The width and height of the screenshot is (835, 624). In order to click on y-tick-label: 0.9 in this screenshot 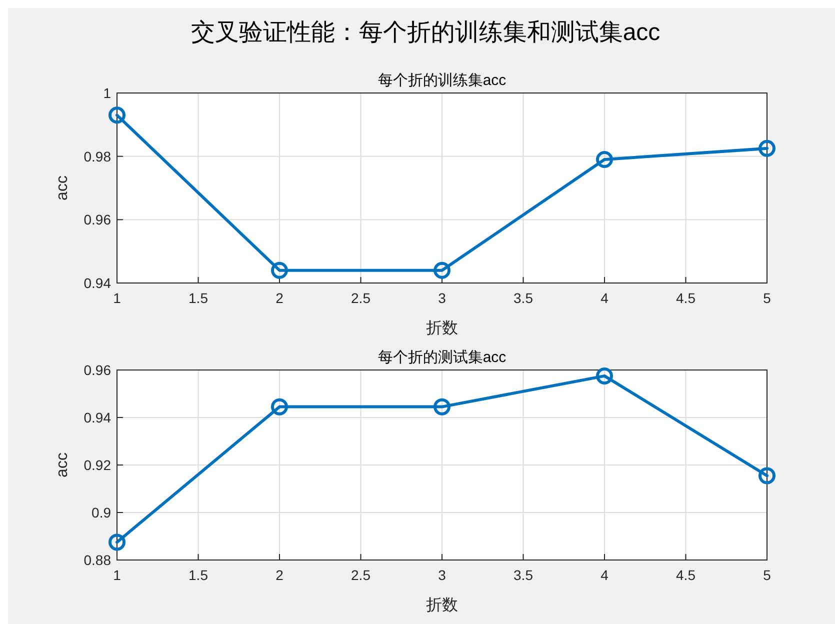, I will do `click(102, 512)`.